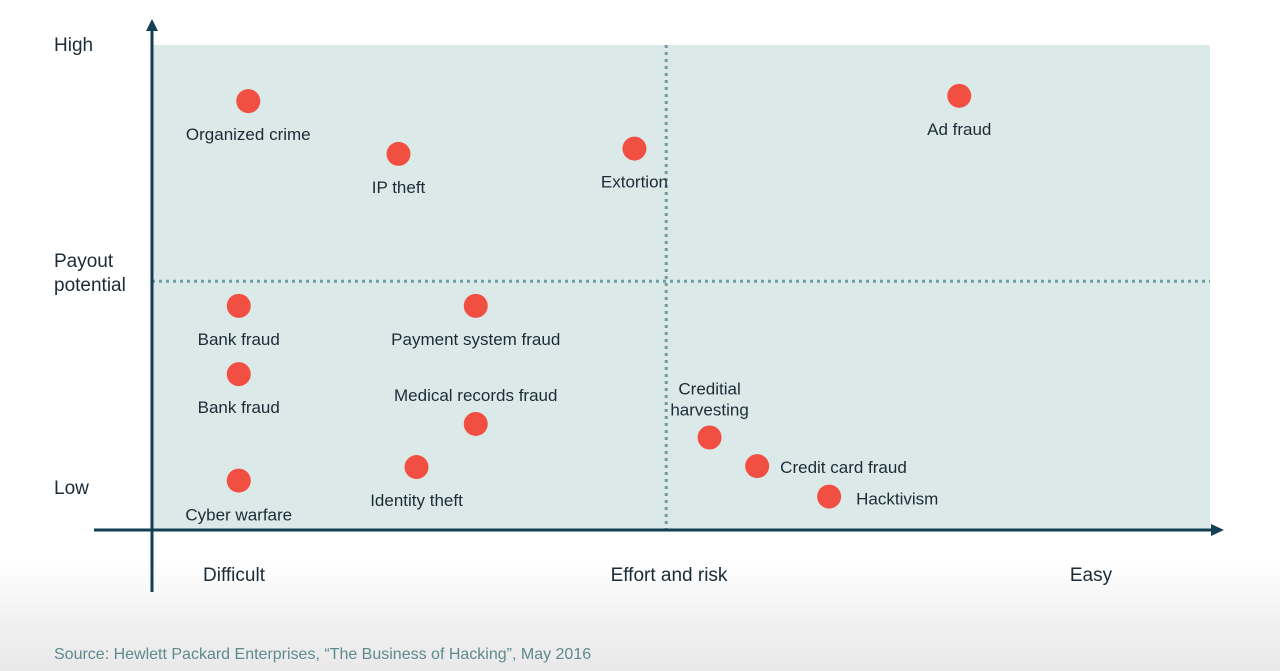  What do you see at coordinates (152, 25) in the screenshot?
I see `y-axis-arrow-icon` at bounding box center [152, 25].